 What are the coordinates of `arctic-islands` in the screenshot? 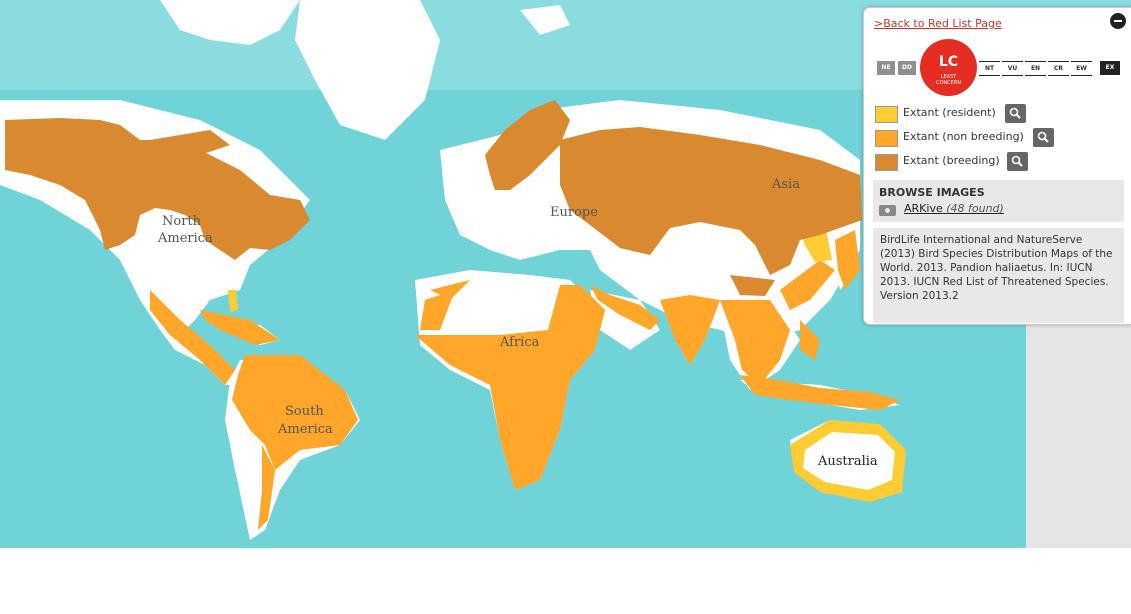 It's located at (230, 22).